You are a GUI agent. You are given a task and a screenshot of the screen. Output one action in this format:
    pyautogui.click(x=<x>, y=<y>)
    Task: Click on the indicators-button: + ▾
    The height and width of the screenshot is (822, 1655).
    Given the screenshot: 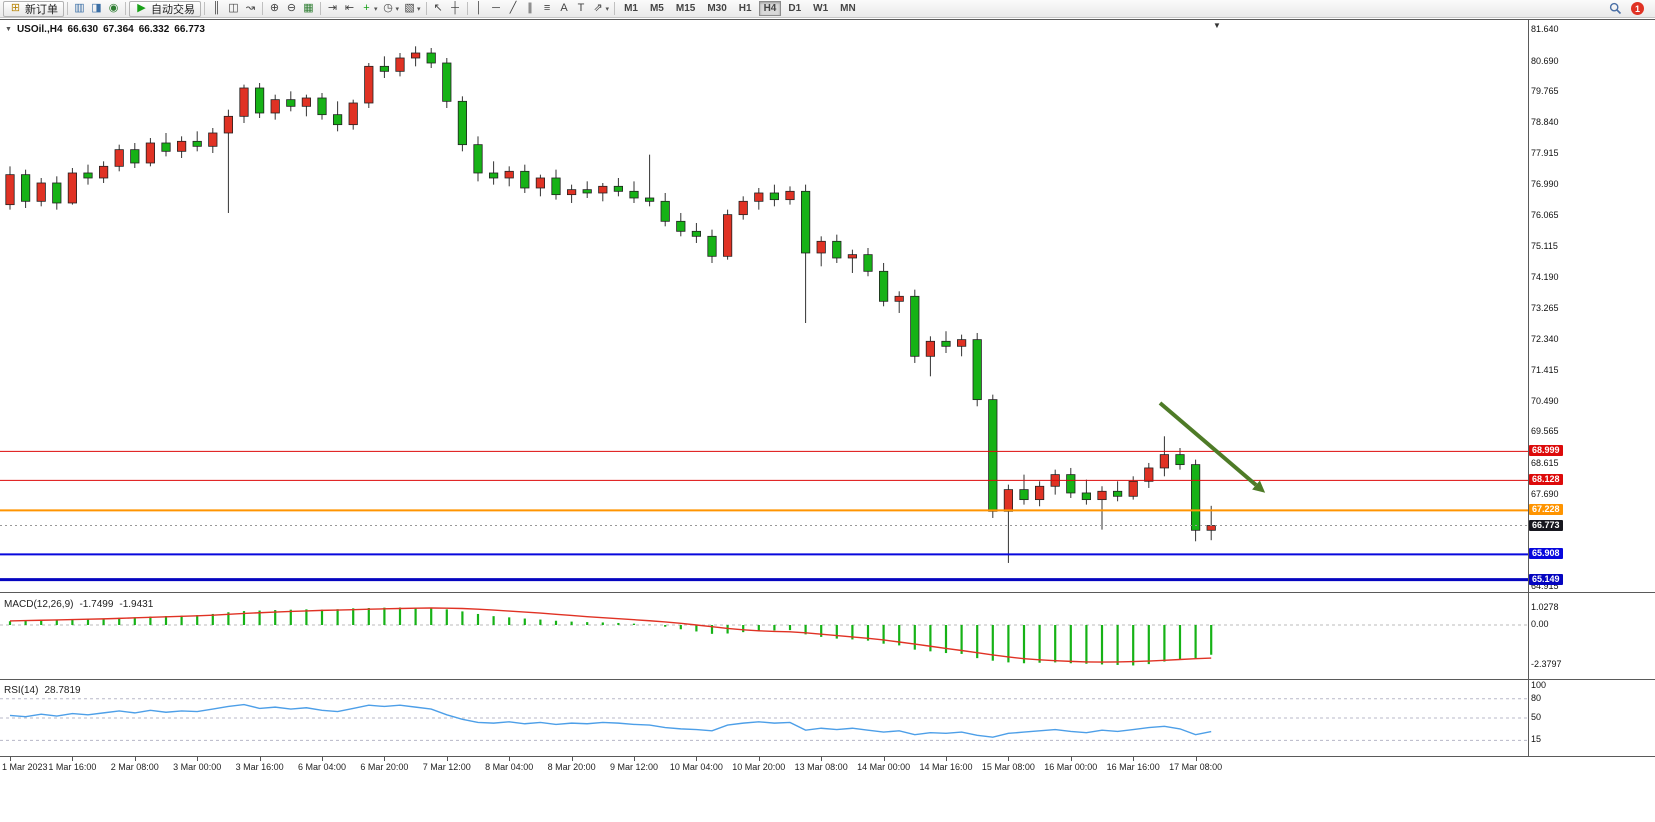 What is the action you would take?
    pyautogui.click(x=369, y=9)
    